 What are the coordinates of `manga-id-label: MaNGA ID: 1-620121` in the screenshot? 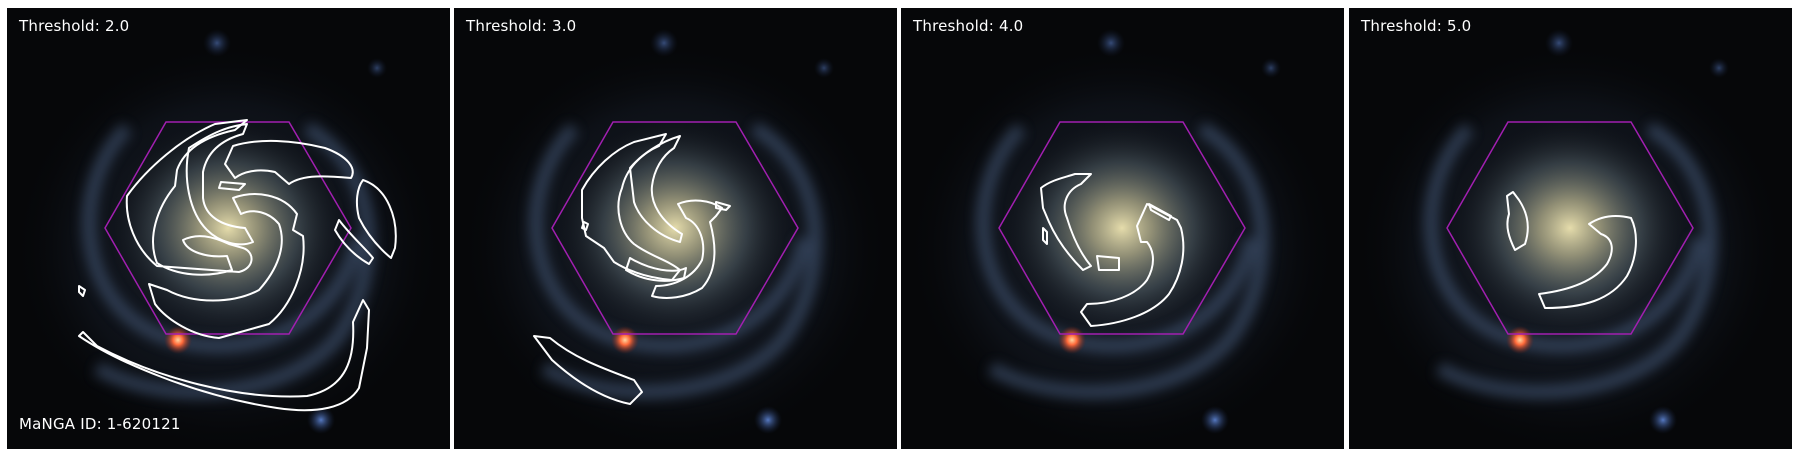 It's located at (100, 424).